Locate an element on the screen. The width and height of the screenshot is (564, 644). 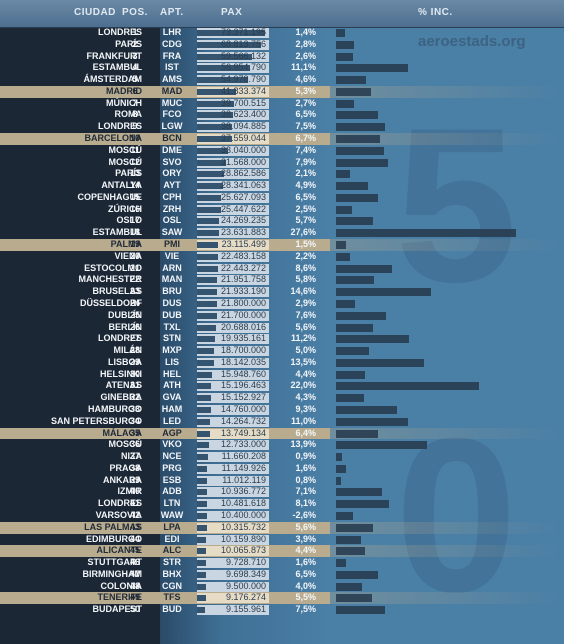
airport-code-cell: TFS is located at coordinates (172, 597).